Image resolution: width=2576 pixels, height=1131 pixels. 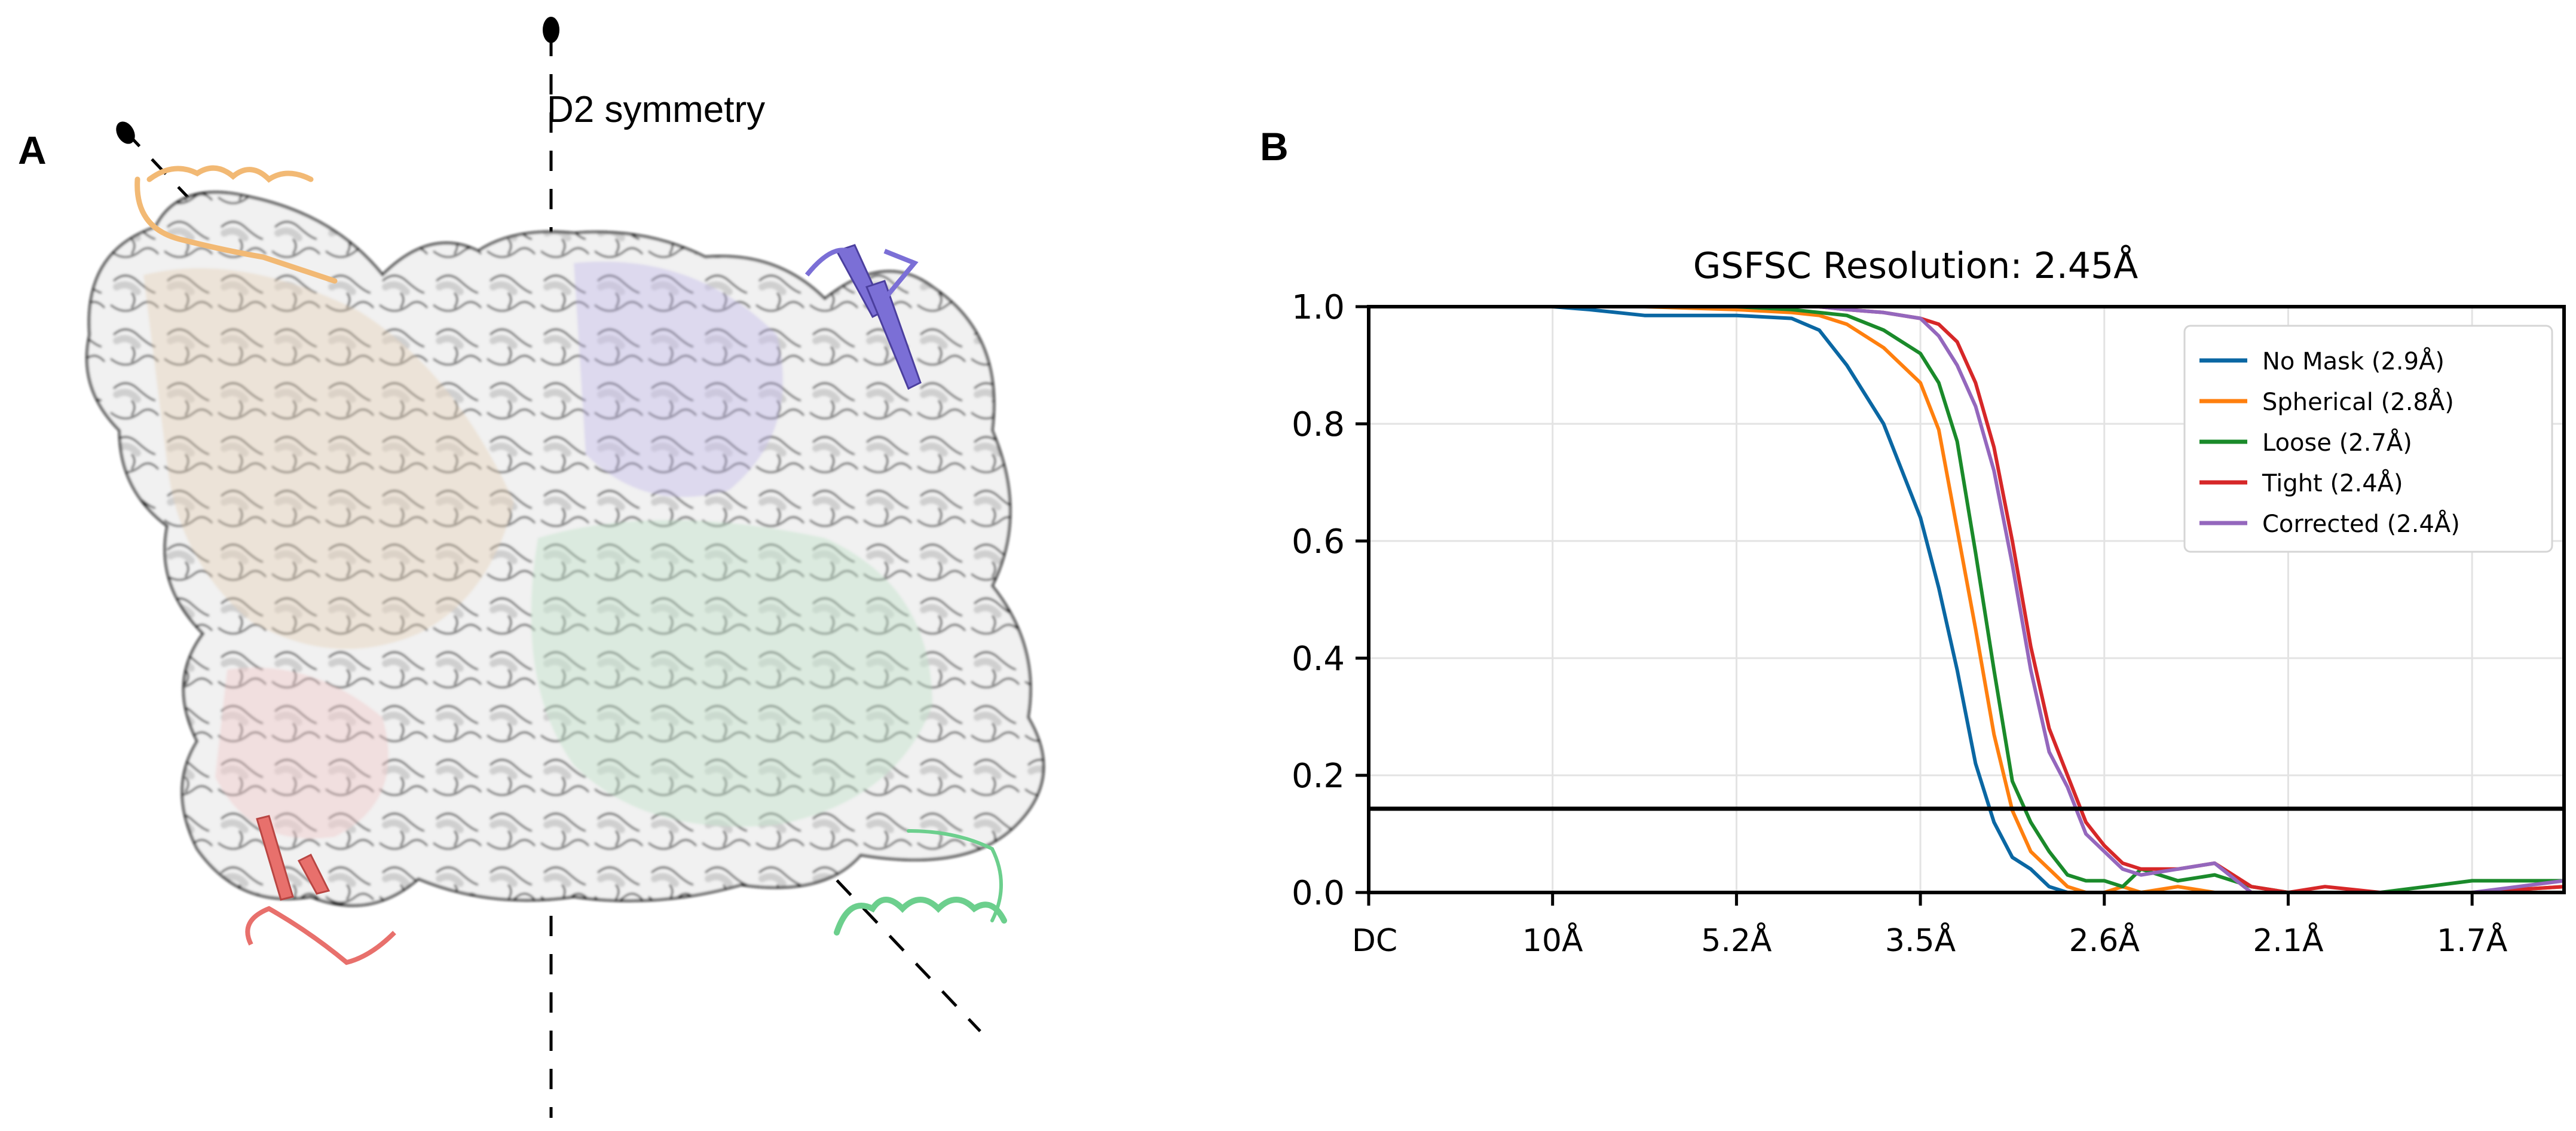 What do you see at coordinates (1318, 542) in the screenshot?
I see `y-tick-label: 0.6` at bounding box center [1318, 542].